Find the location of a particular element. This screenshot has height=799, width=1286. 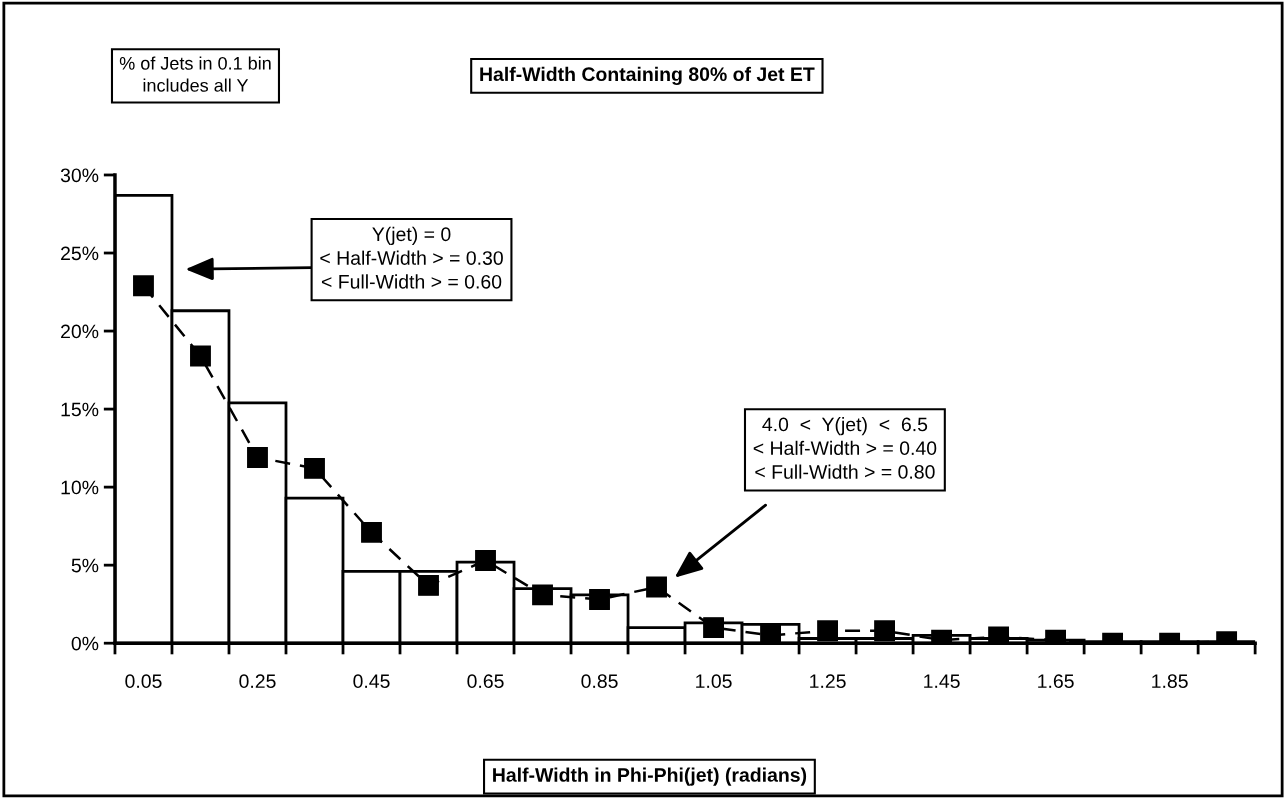

text: % of Jets in 0.1 bin includes all Y is located at coordinates (195, 74).